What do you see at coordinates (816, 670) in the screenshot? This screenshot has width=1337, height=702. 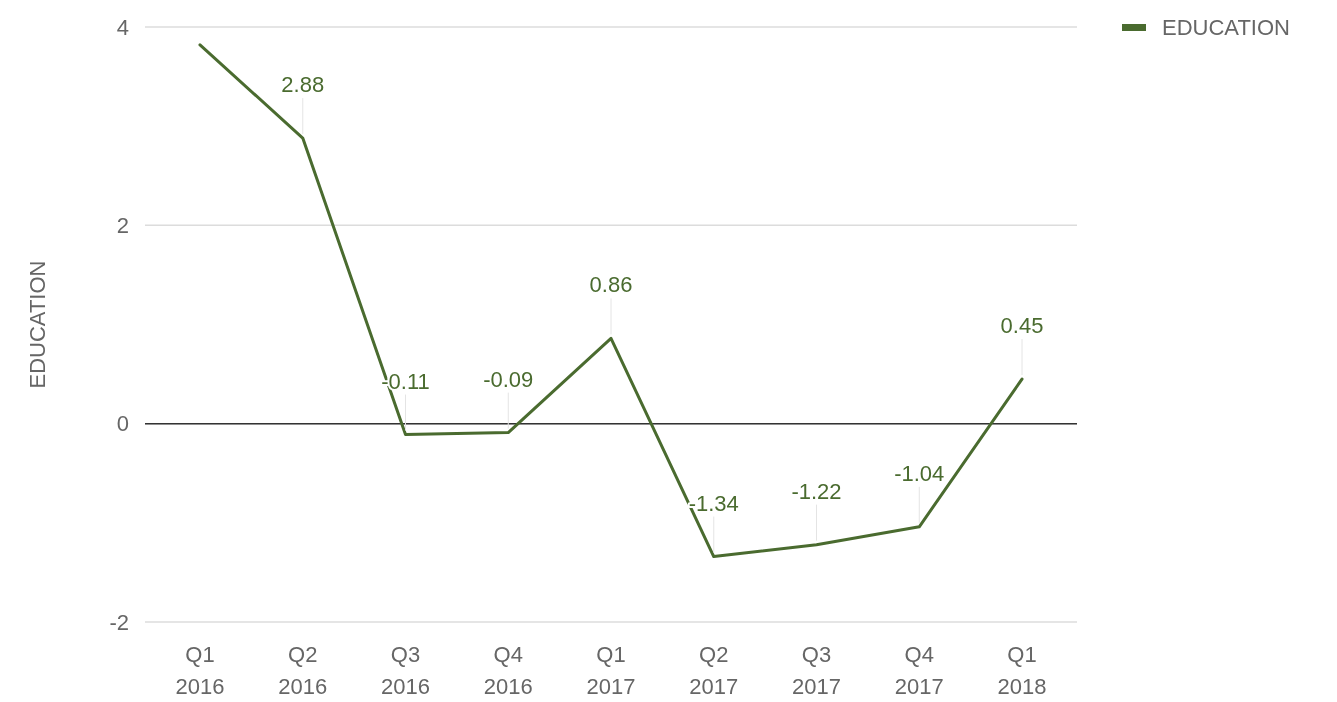 I see `x-tick-label: Q3 2017` at bounding box center [816, 670].